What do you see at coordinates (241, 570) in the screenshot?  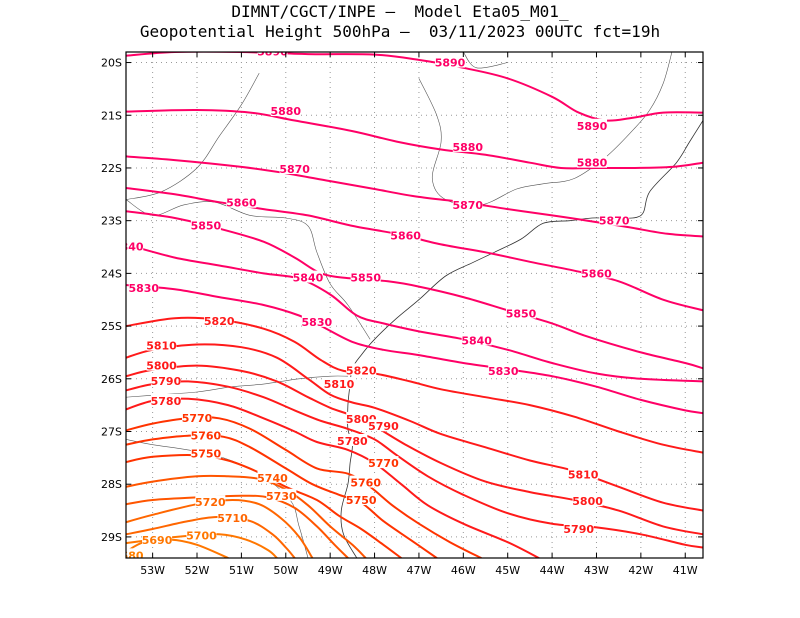 I see `lon-tick-label: 51W` at bounding box center [241, 570].